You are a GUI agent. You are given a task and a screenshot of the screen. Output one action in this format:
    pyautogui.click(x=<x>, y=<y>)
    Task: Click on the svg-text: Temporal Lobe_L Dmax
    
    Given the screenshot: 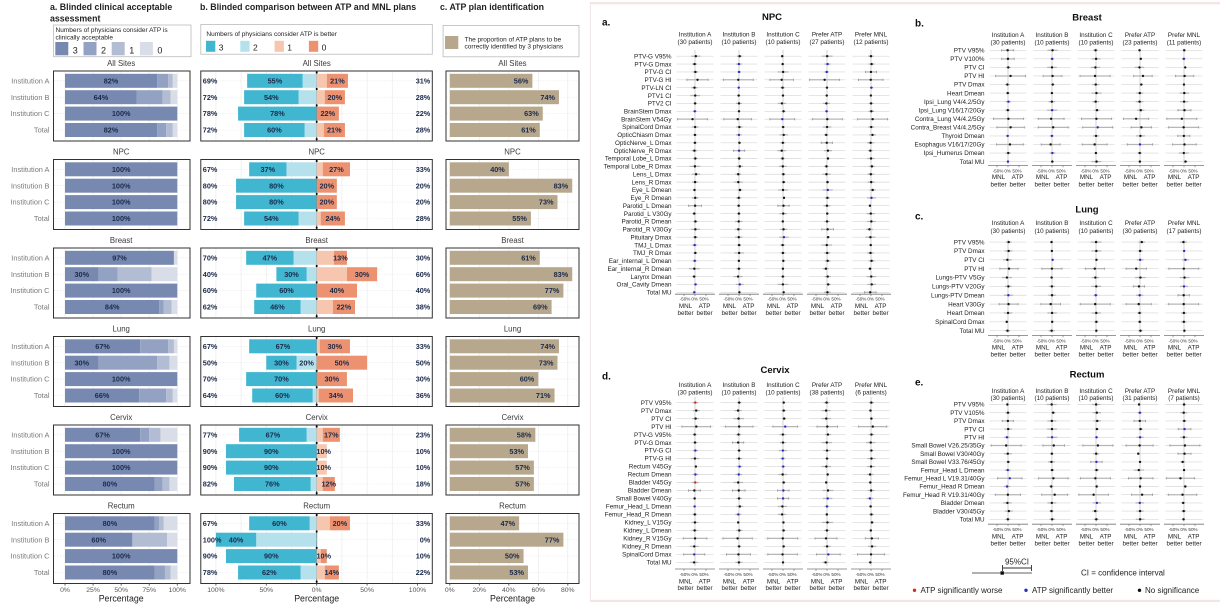 What is the action you would take?
    pyautogui.click(x=638, y=159)
    